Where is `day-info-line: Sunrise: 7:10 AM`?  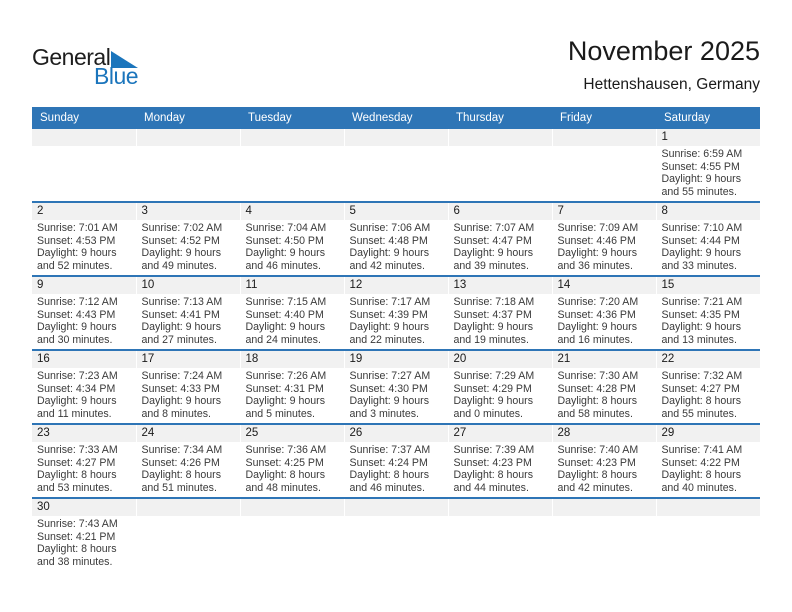
day-info-line: Sunrise: 7:10 AM is located at coordinates (702, 228).